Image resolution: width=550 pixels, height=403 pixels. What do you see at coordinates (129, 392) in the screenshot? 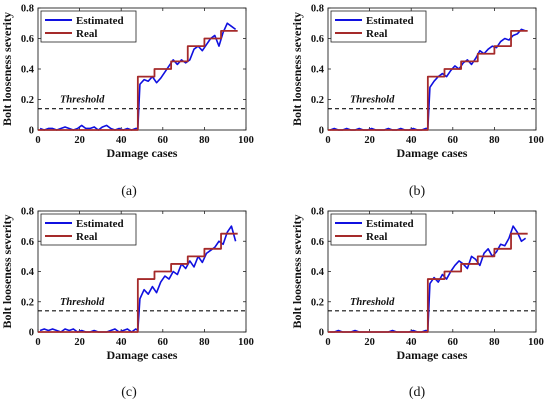
I see `panel-caption: (c)` at bounding box center [129, 392].